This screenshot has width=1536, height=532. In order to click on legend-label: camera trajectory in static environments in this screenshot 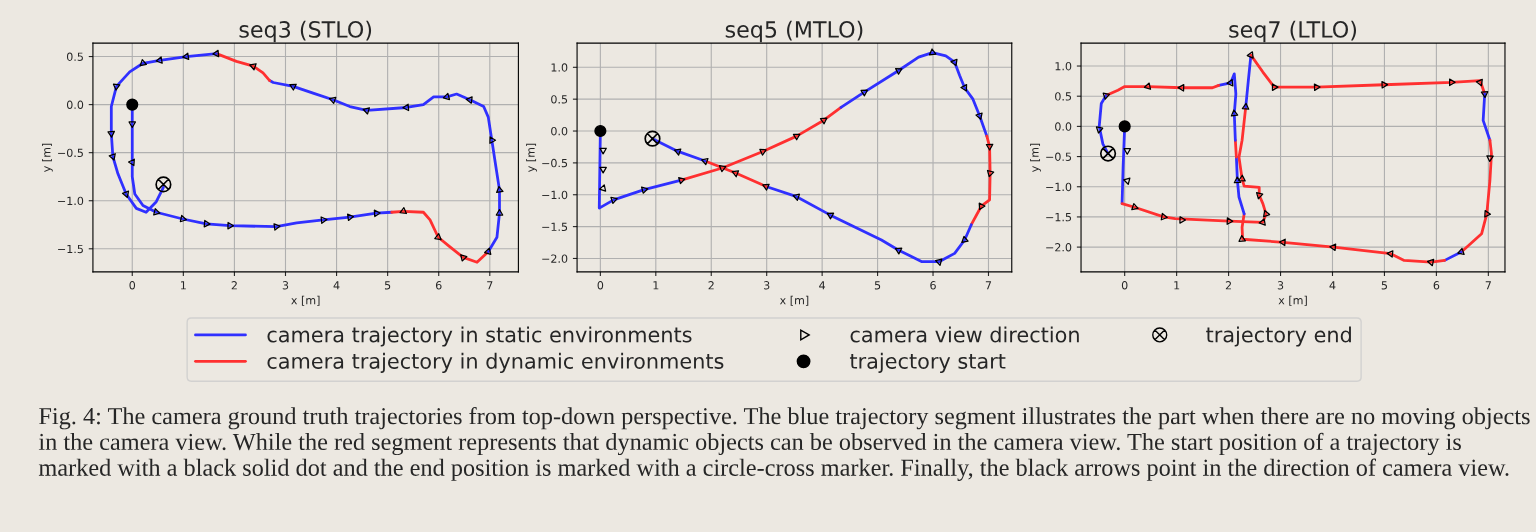, I will do `click(479, 336)`.